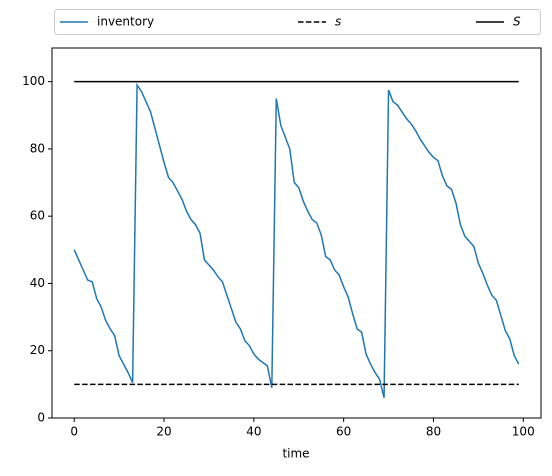 The width and height of the screenshot is (552, 476). What do you see at coordinates (125, 22) in the screenshot?
I see `legend-label: inventory` at bounding box center [125, 22].